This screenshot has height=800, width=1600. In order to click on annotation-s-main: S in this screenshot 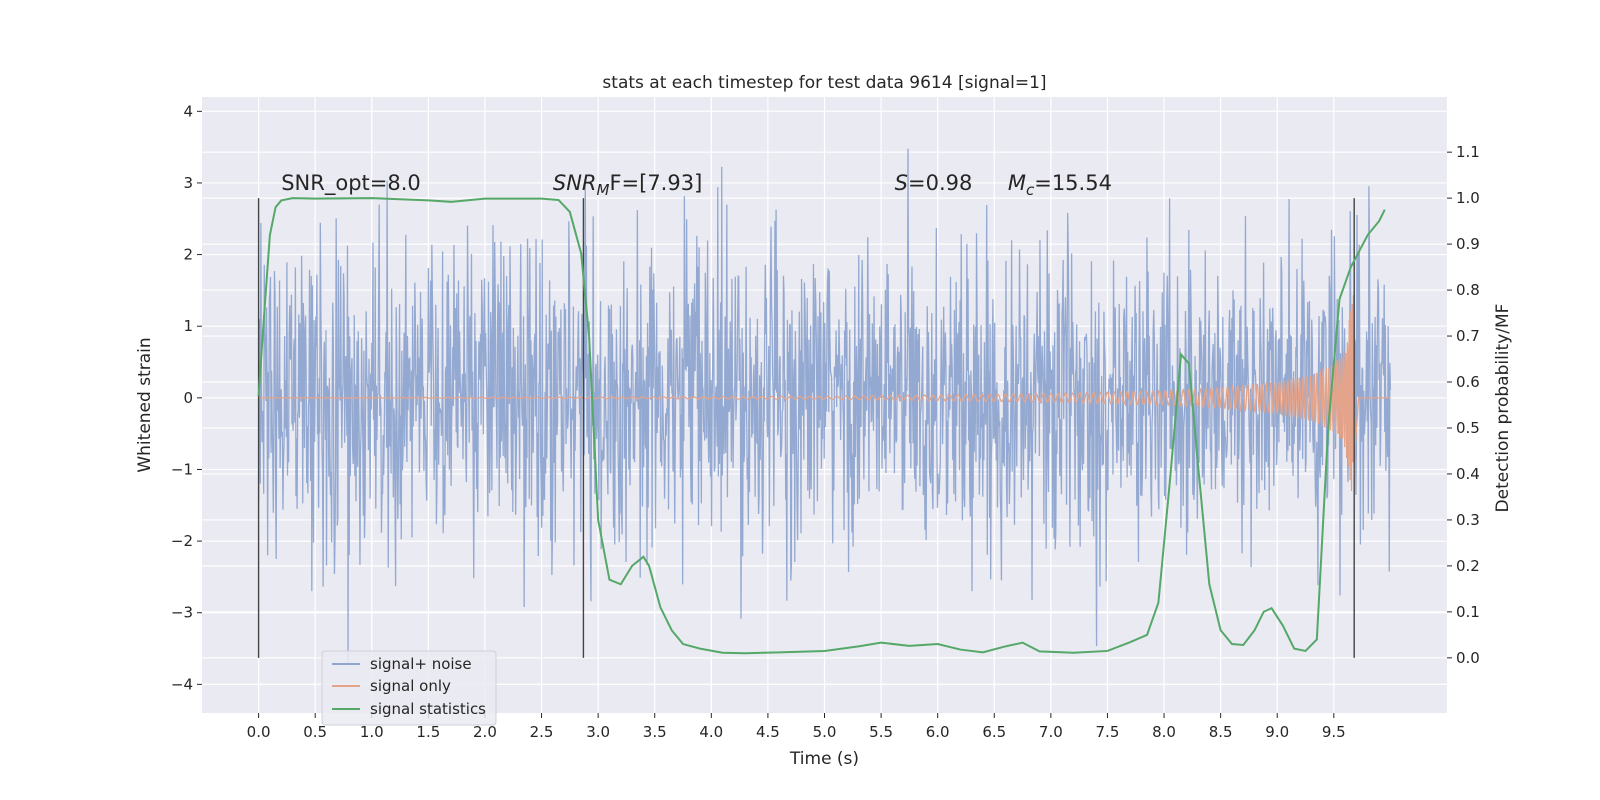, I will do `click(901, 183)`.